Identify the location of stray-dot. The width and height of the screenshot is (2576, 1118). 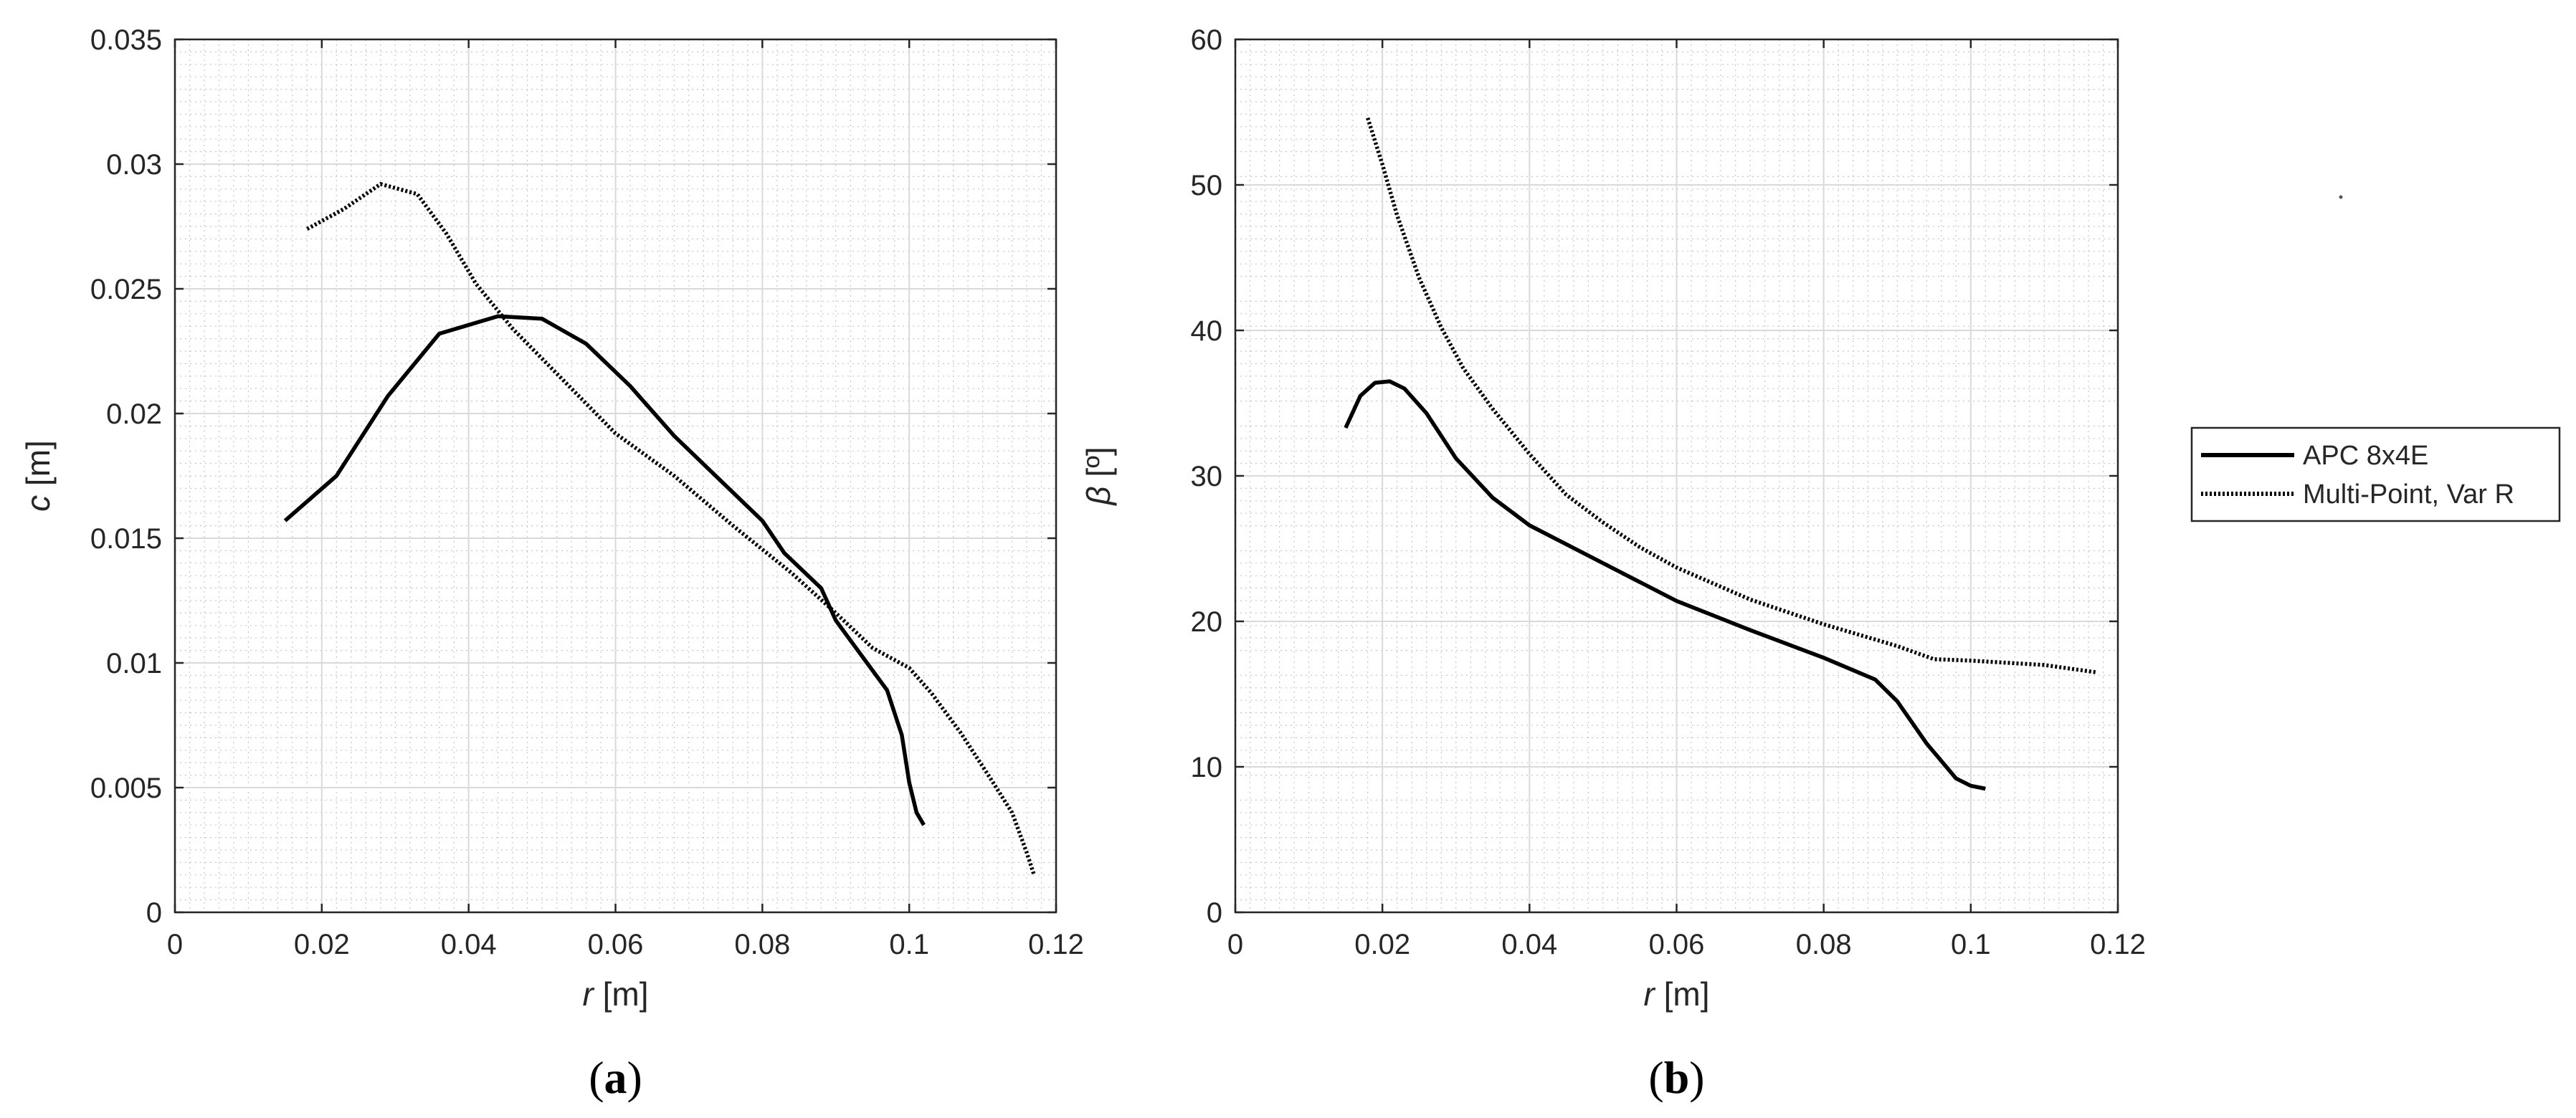
(2341, 197).